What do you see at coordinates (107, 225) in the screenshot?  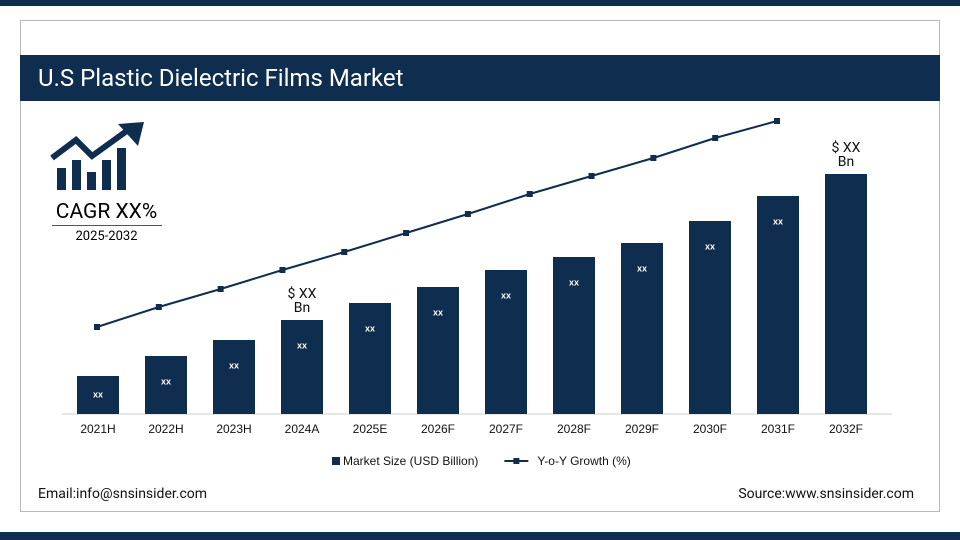 I see `cagr-divider` at bounding box center [107, 225].